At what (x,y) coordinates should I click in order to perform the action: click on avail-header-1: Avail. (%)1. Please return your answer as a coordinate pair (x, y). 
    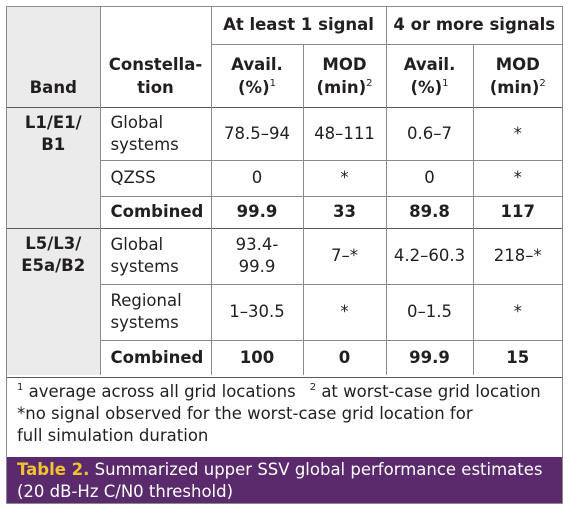
    Looking at the image, I should click on (256, 75).